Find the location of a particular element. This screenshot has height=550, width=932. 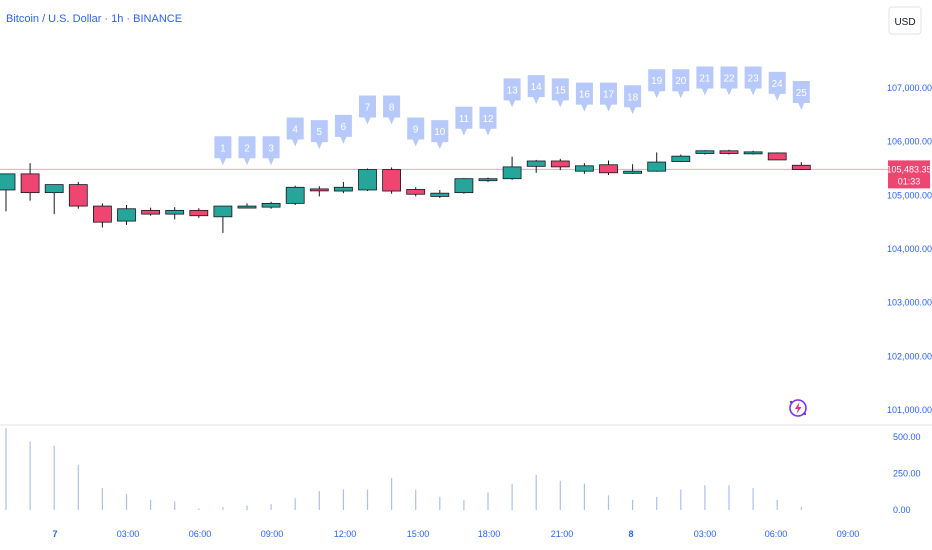

price-tick-label: 102,000.00 is located at coordinates (909, 356).